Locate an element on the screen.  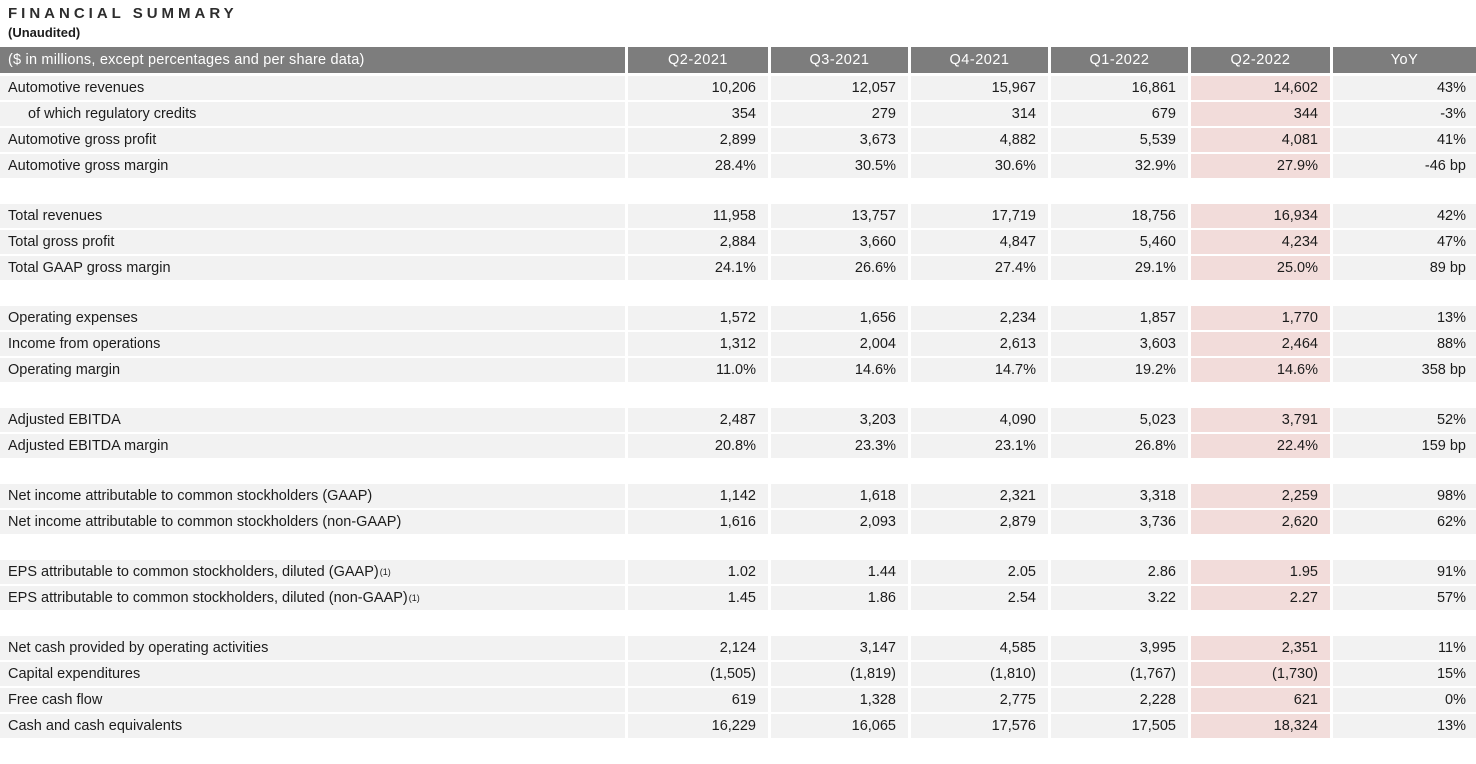
period-value-cell: 16,861 is located at coordinates (1119, 88).